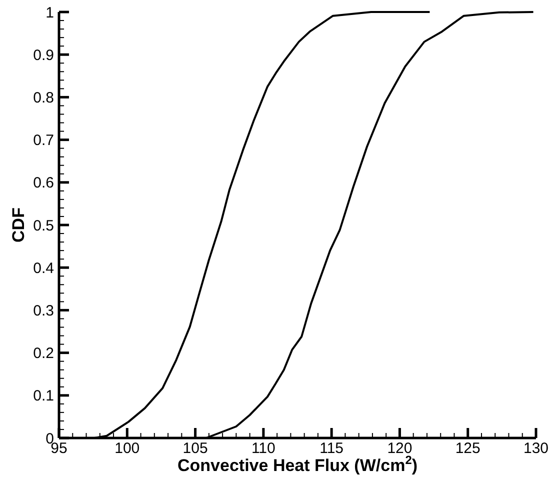 The height and width of the screenshot is (483, 555). I want to click on x-tick-label: 125, so click(467, 448).